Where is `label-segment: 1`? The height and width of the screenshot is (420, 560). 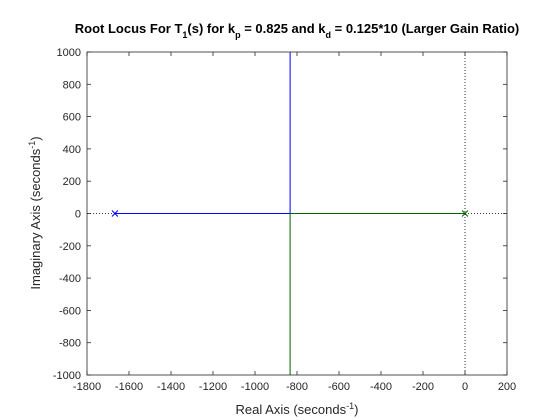 label-segment: 1 is located at coordinates (184, 35).